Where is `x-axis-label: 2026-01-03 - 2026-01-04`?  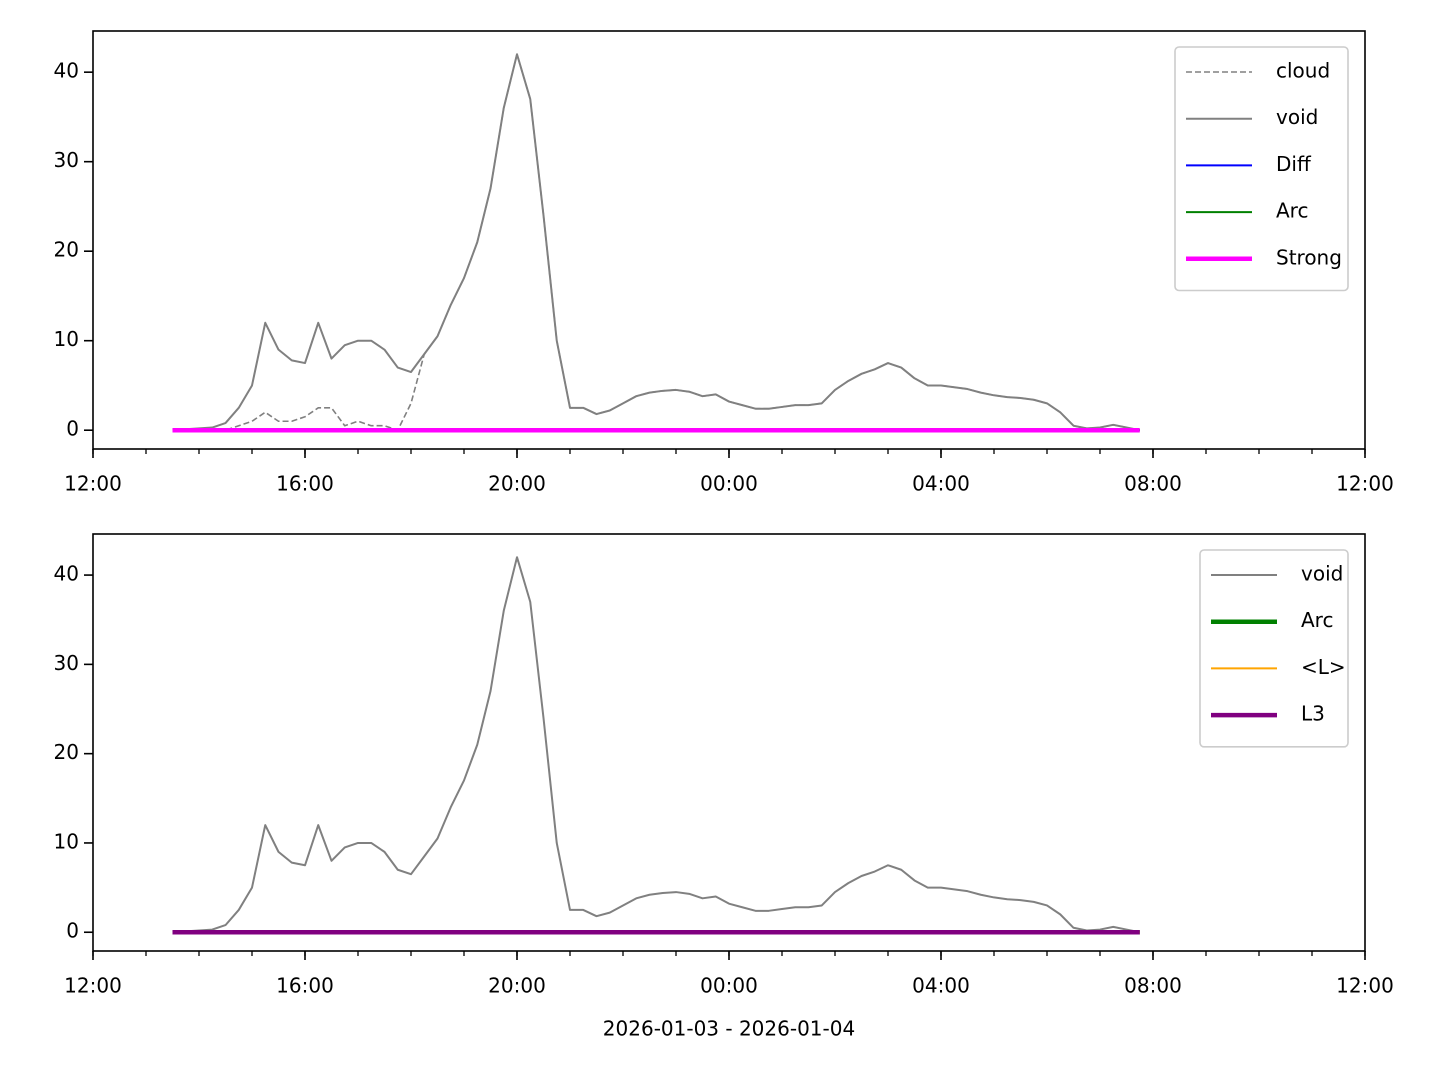 x-axis-label: 2026-01-03 - 2026-01-04 is located at coordinates (729, 1029).